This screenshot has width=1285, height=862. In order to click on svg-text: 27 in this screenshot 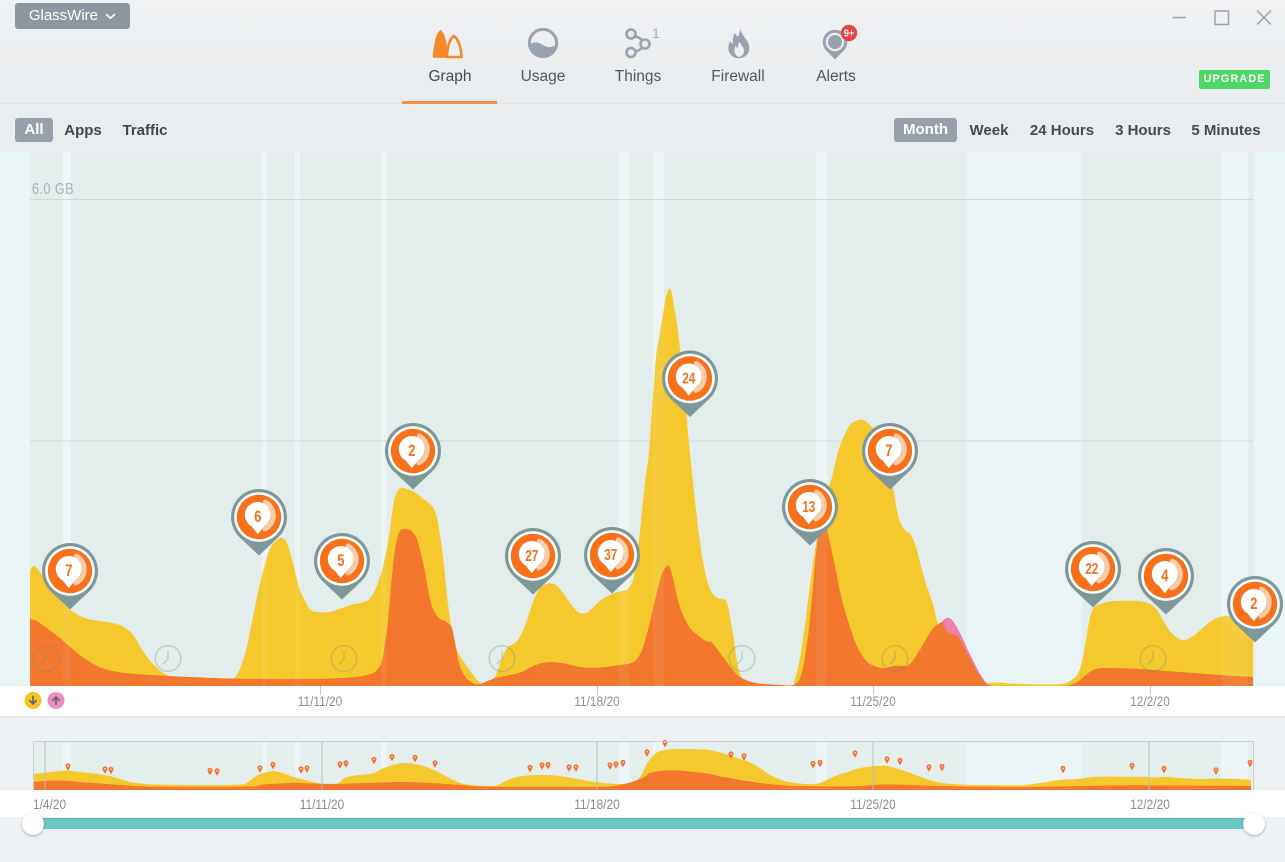, I will do `click(531, 556)`.